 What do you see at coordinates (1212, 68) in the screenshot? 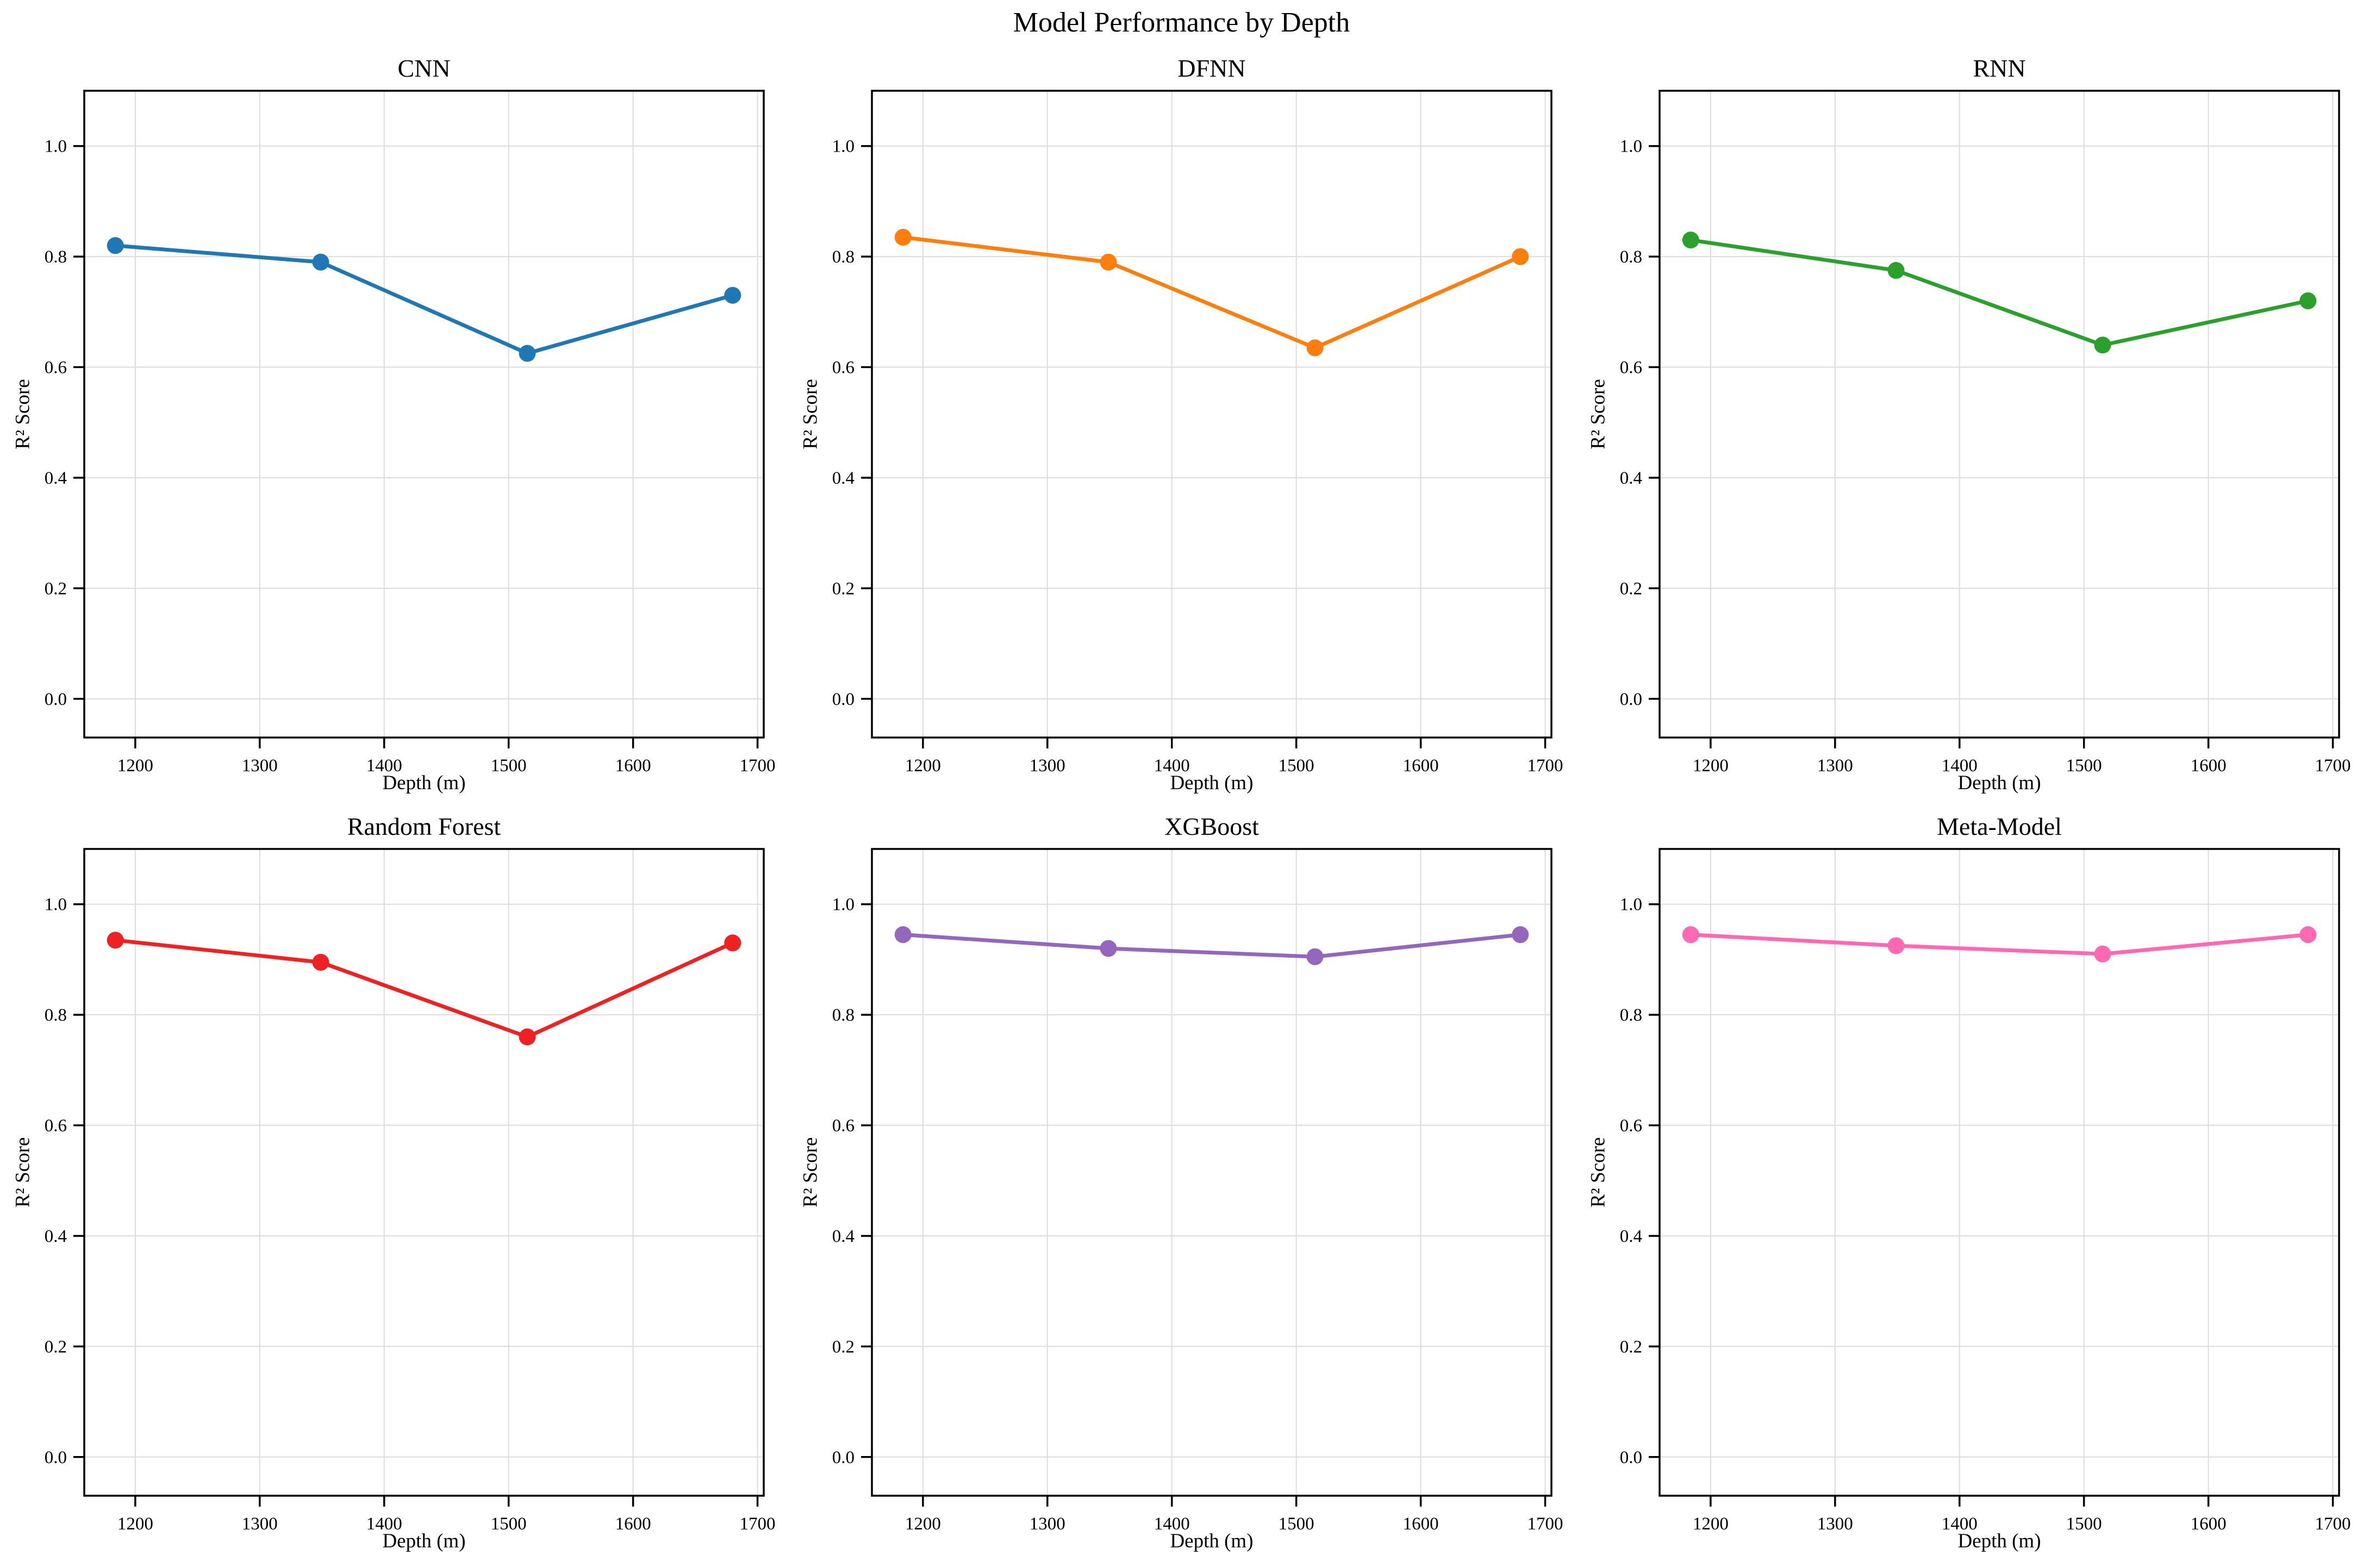
I see `subplot-title: DFNN` at bounding box center [1212, 68].